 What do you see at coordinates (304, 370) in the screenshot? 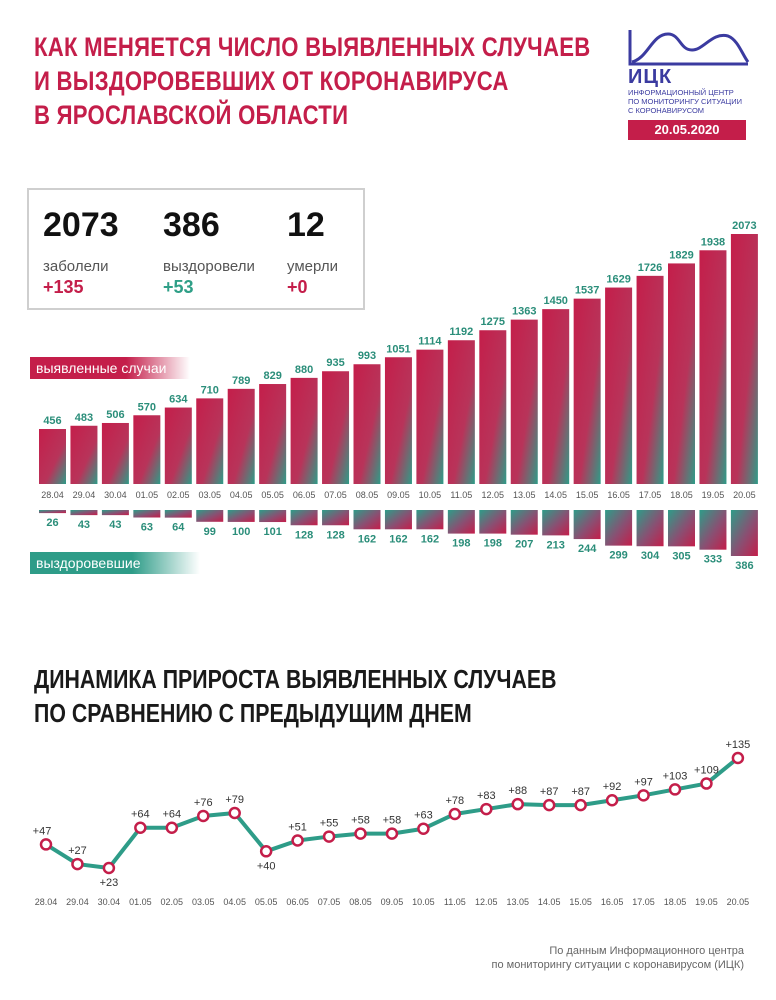
I see `cases-bar-value: 880` at bounding box center [304, 370].